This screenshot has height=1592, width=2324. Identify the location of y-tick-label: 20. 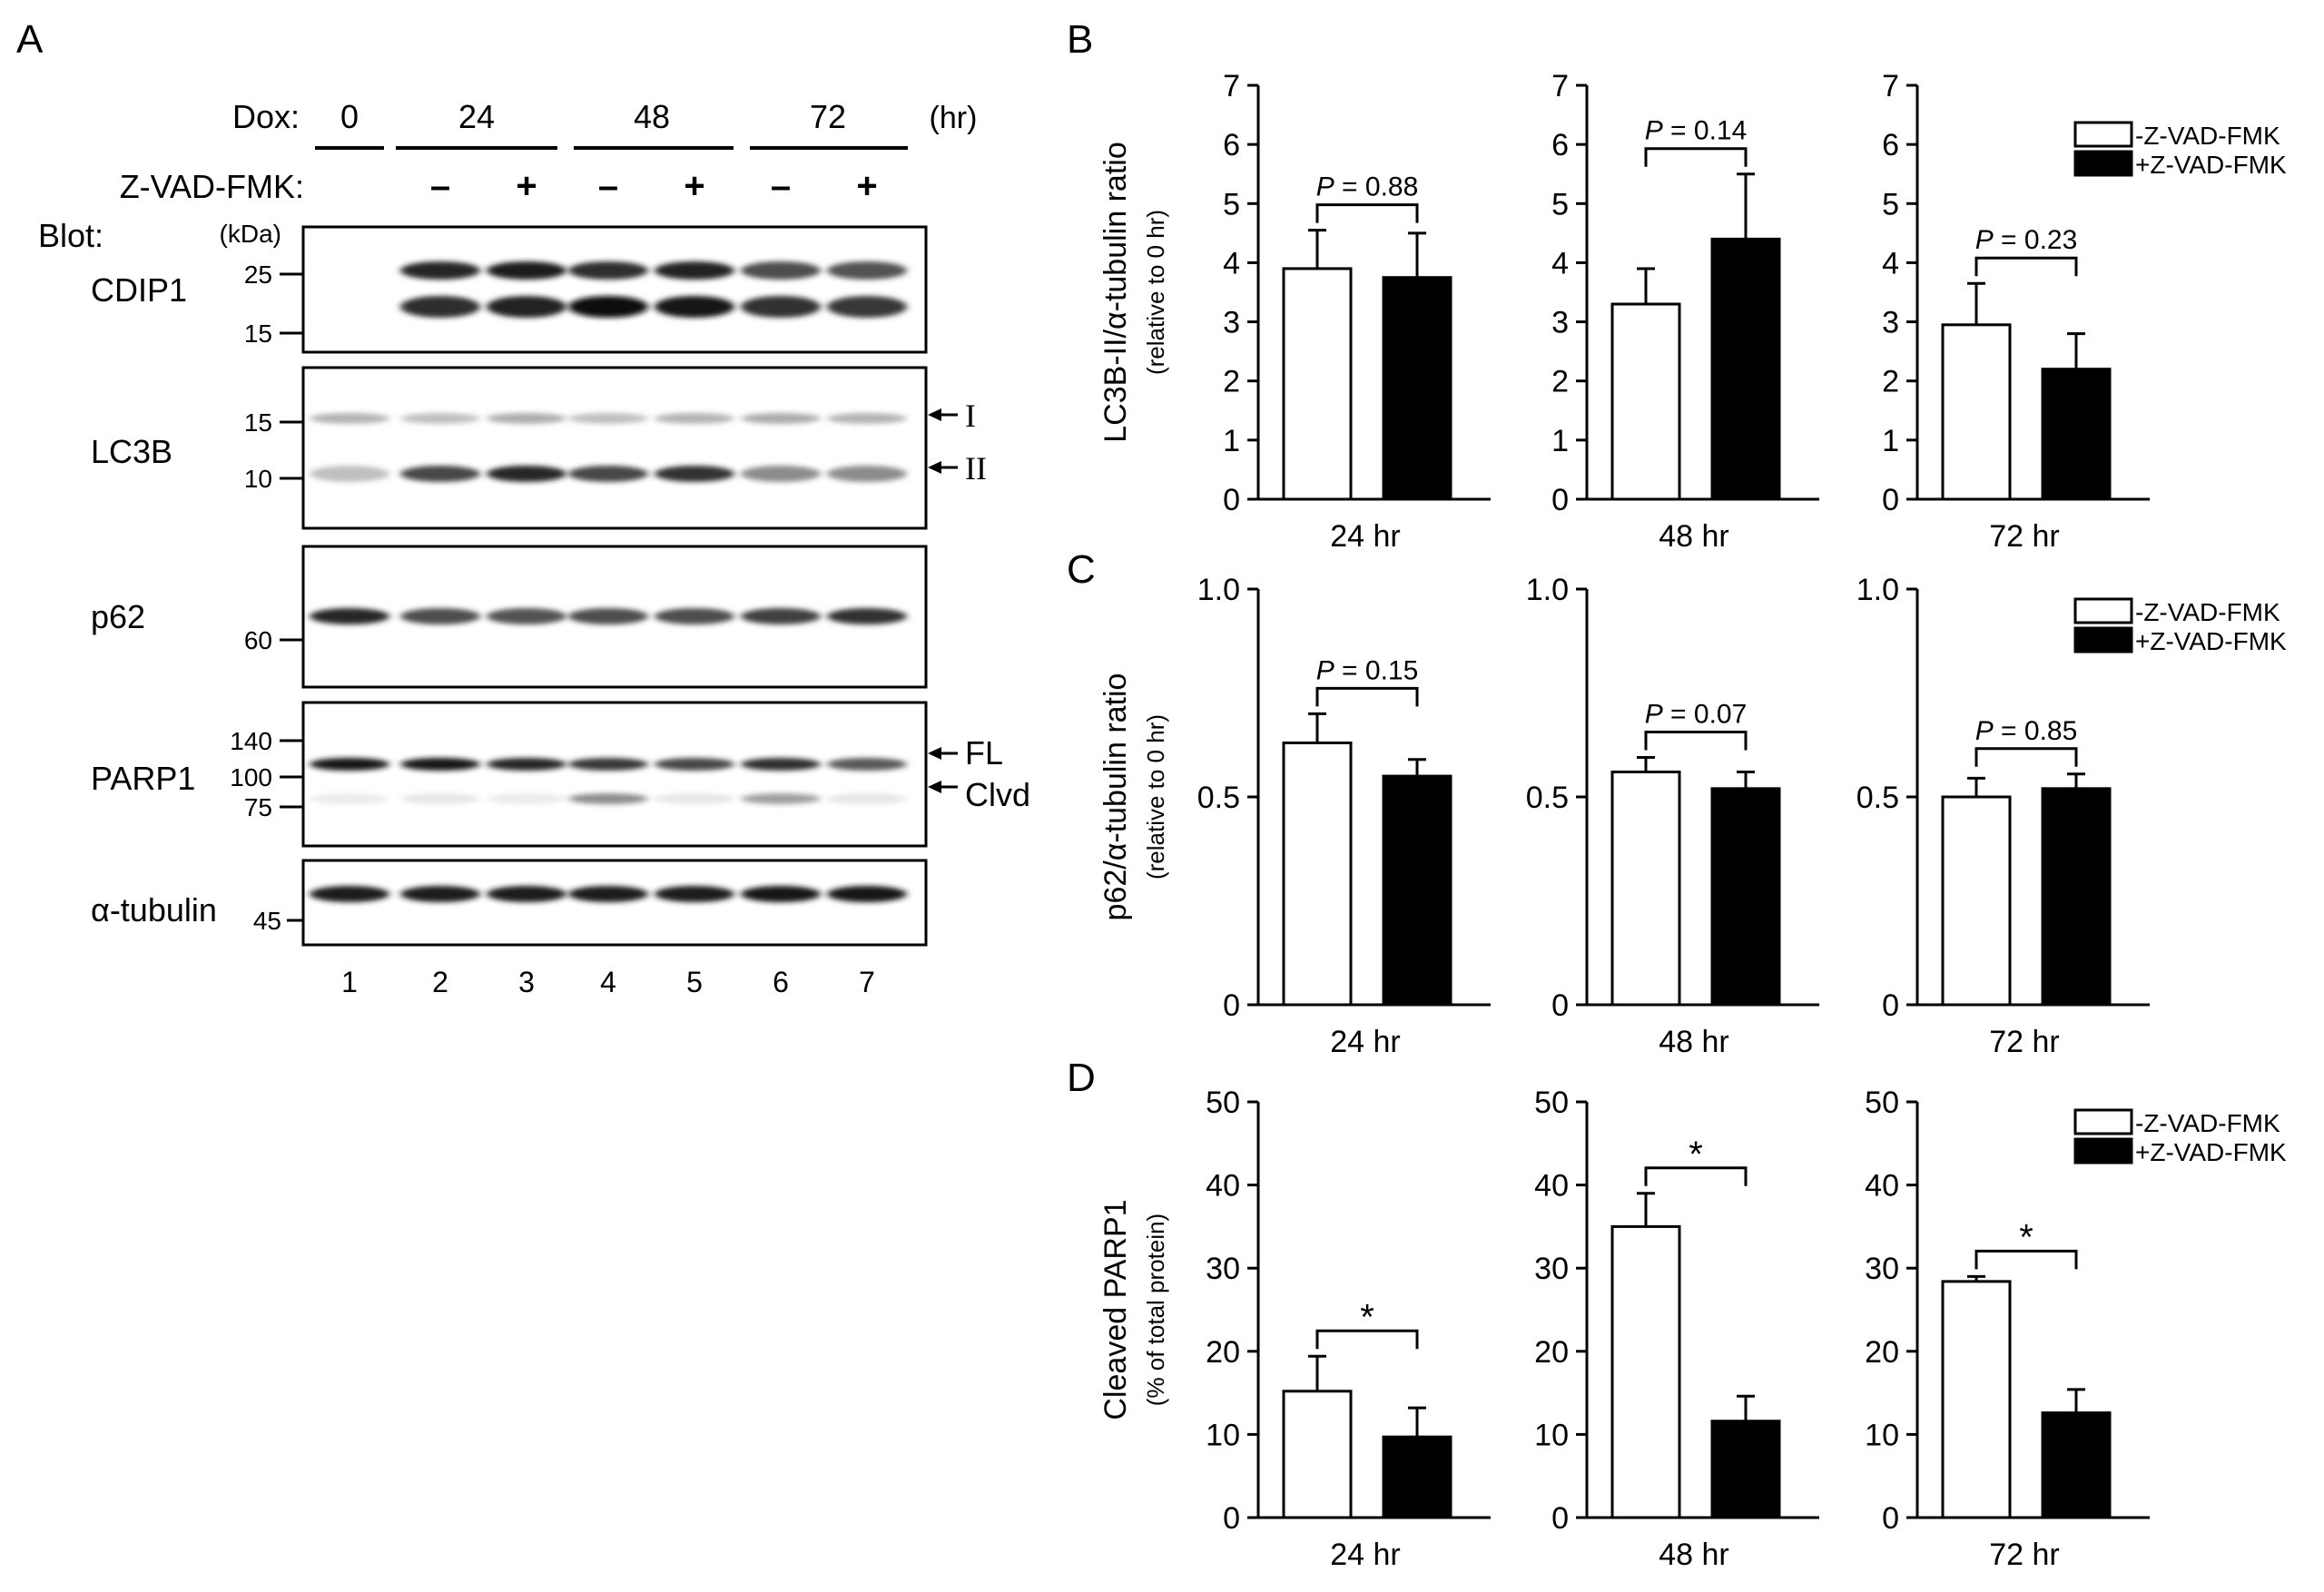
(1223, 1352).